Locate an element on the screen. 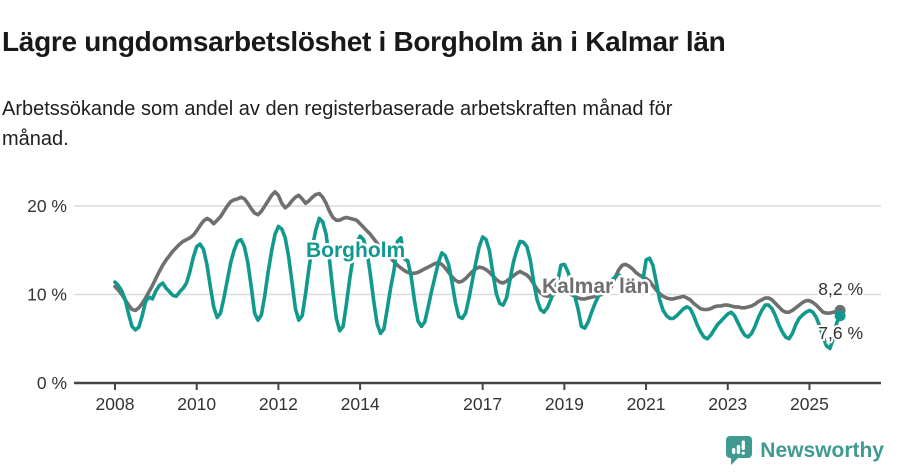 Image resolution: width=900 pixels, height=474 pixels. x-tick-label: 2021 is located at coordinates (646, 404).